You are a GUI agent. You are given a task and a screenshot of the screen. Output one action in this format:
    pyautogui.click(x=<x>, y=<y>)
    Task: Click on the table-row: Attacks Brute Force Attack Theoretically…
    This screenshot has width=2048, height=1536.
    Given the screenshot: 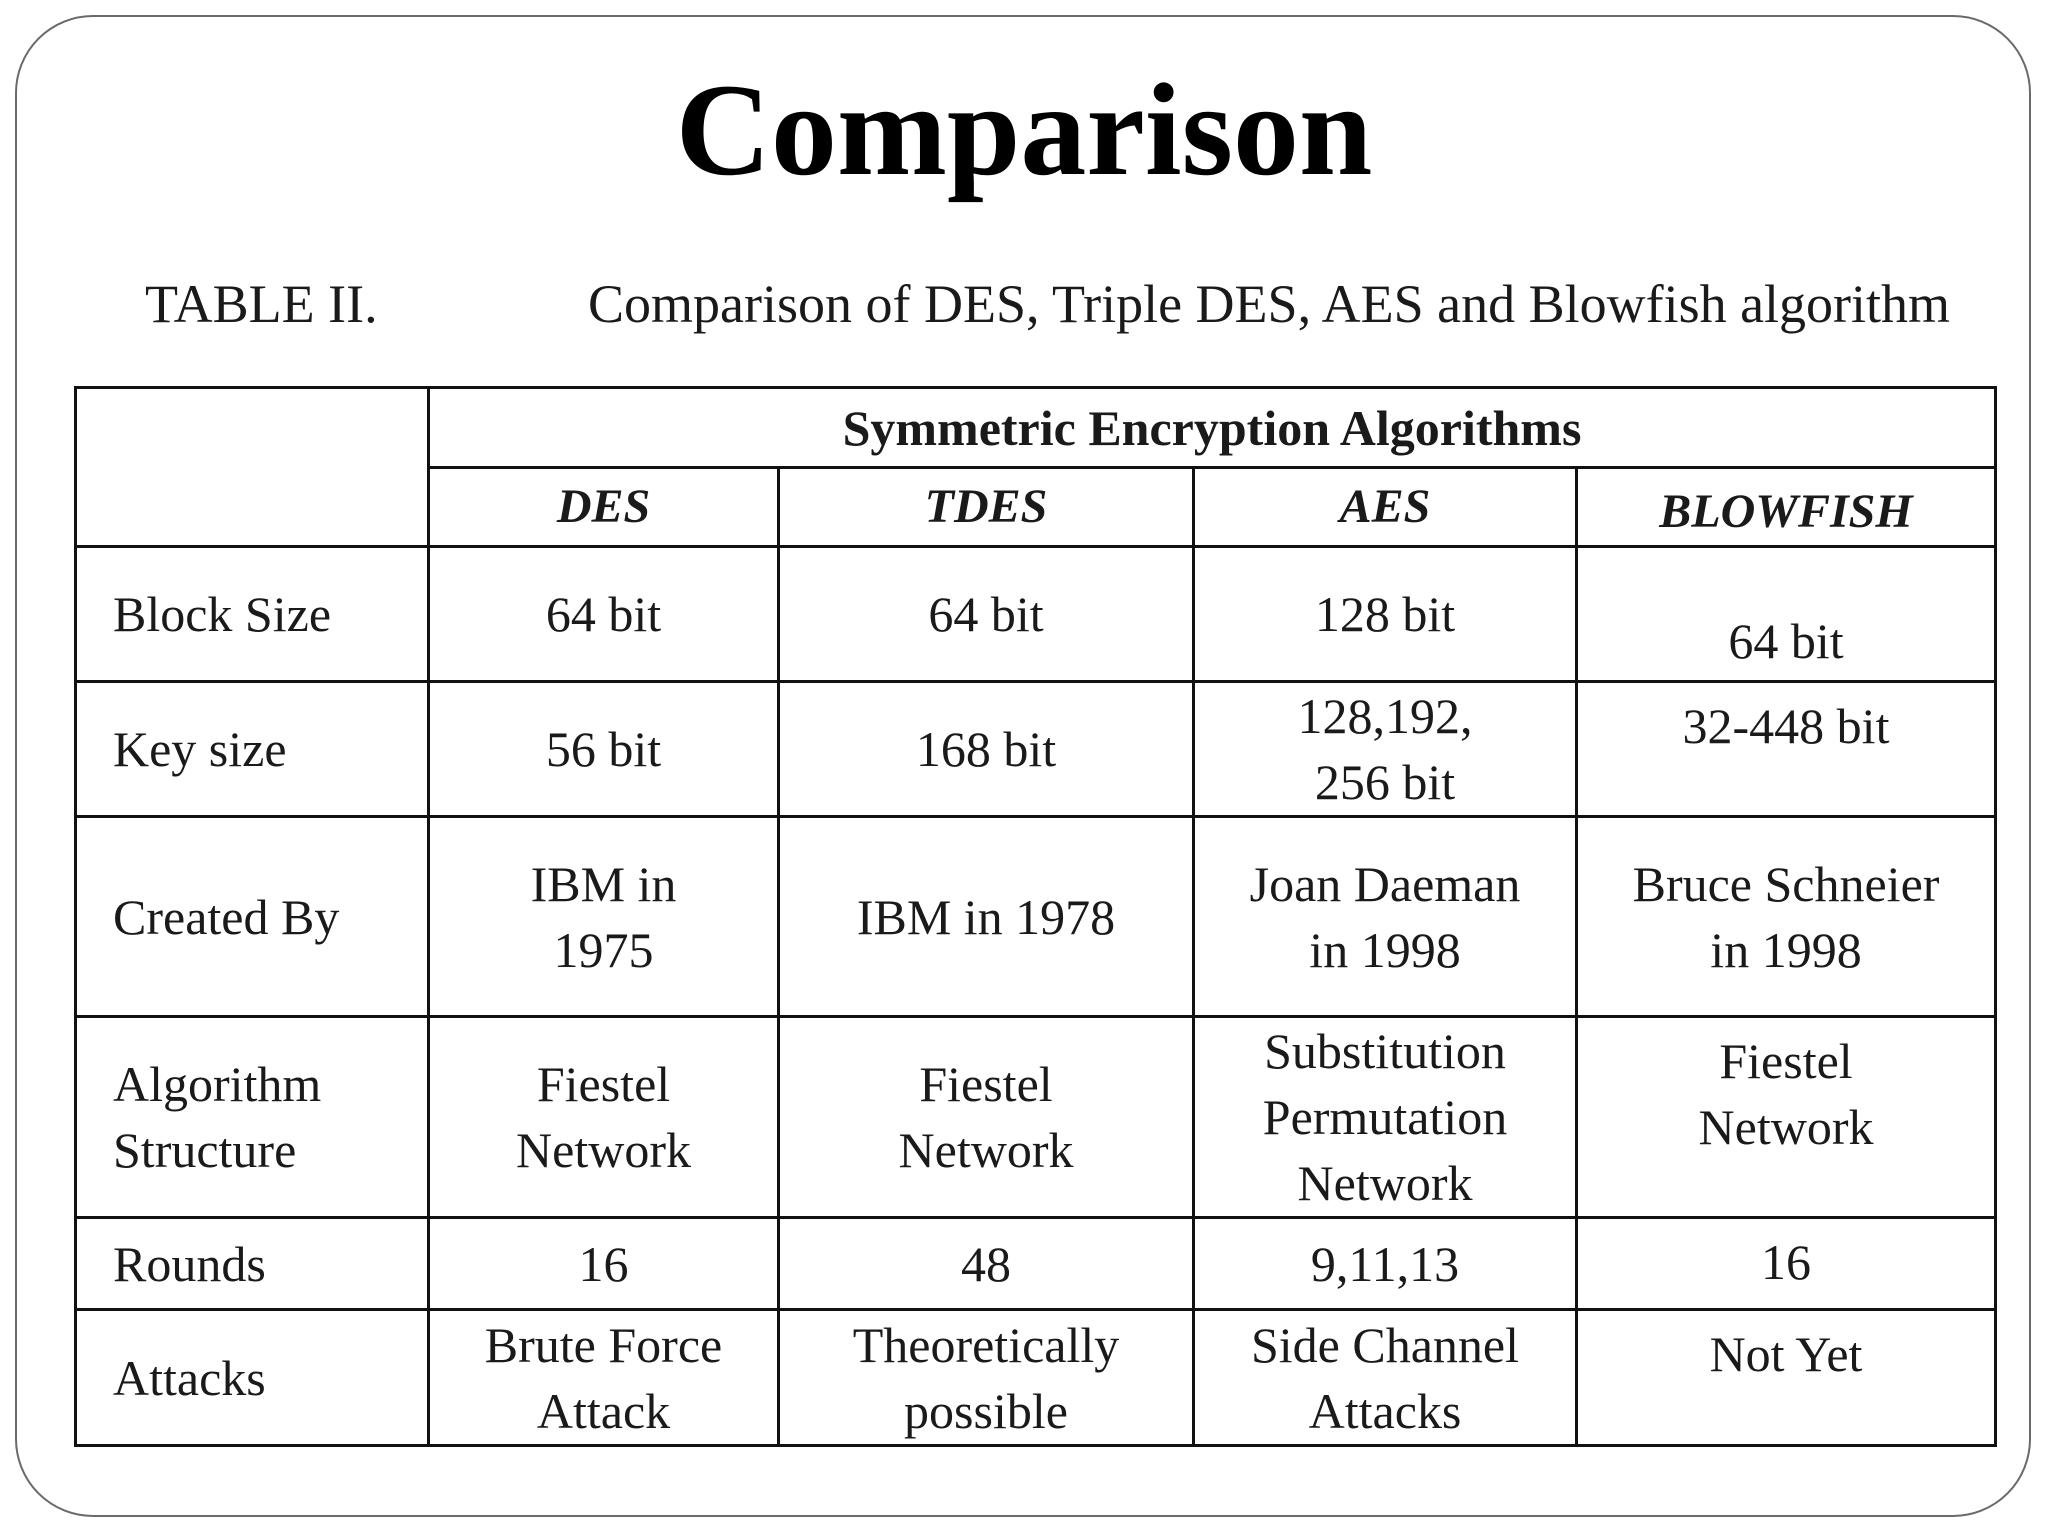 What is the action you would take?
    pyautogui.click(x=1036, y=1377)
    